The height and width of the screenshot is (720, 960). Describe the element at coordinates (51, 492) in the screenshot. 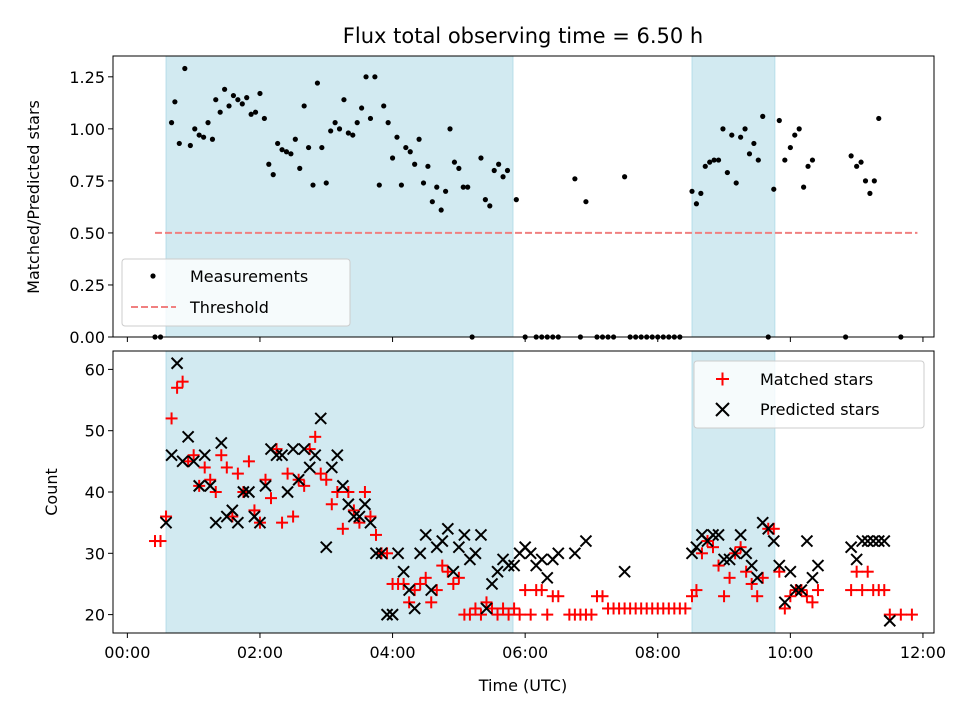

I see `bottom-y-axis-label: Count` at that location.